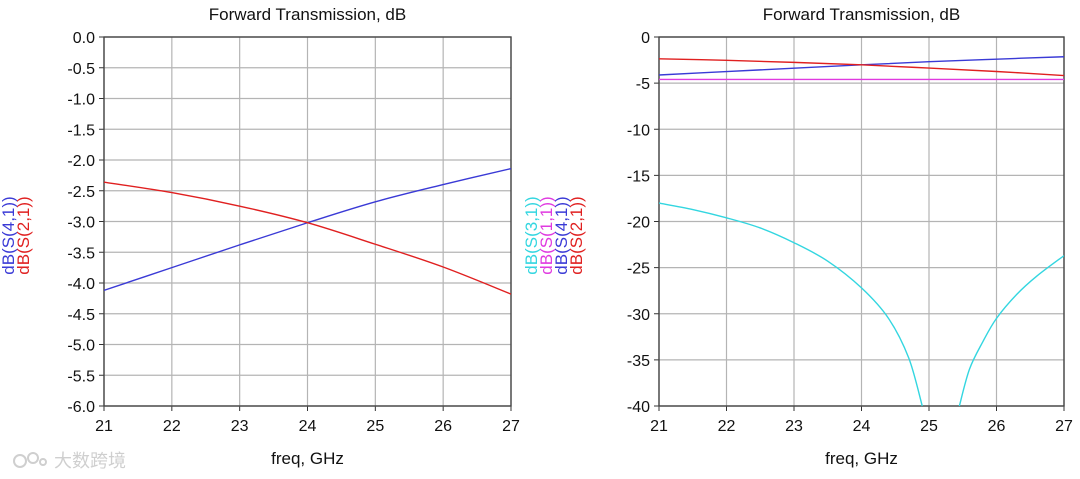  What do you see at coordinates (638, 130) in the screenshot?
I see `y-tick-label: -10` at bounding box center [638, 130].